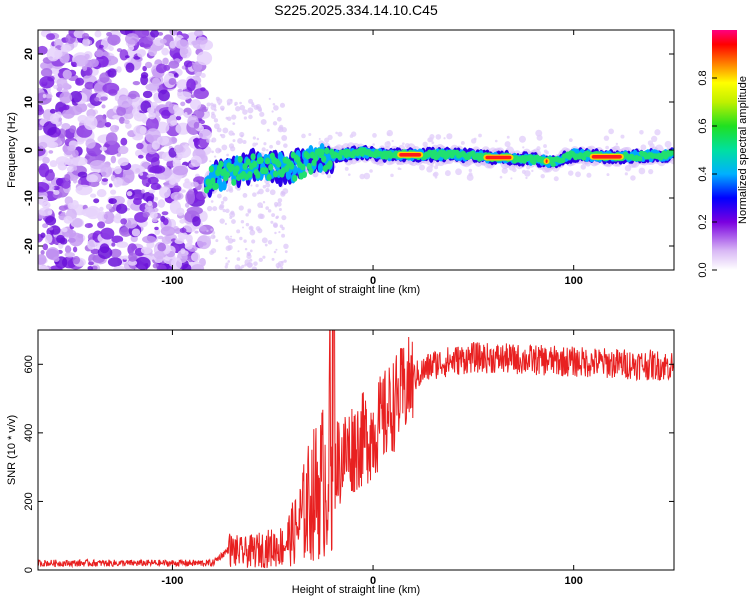 This screenshot has height=600, width=750. What do you see at coordinates (29, 246) in the screenshot?
I see `spectrogram-y-tick-label: -20` at bounding box center [29, 246].